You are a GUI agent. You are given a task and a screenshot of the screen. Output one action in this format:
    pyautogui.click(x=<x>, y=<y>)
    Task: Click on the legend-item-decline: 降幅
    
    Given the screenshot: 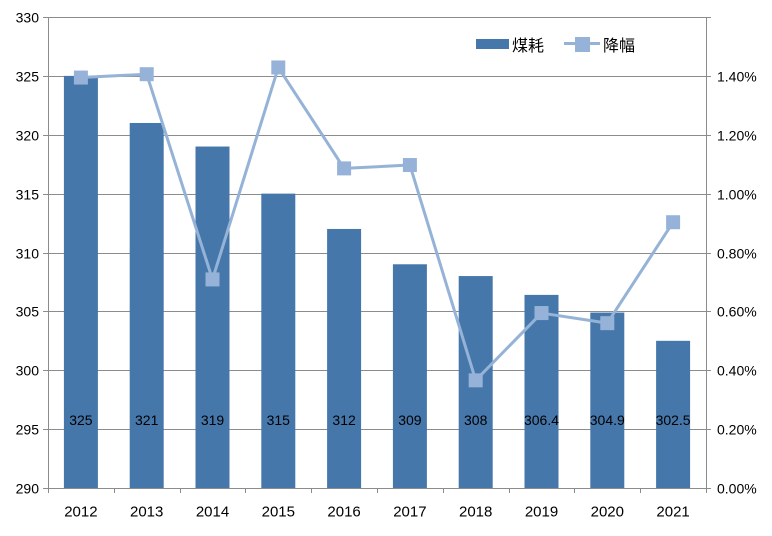 What is the action you would take?
    pyautogui.click(x=599, y=44)
    